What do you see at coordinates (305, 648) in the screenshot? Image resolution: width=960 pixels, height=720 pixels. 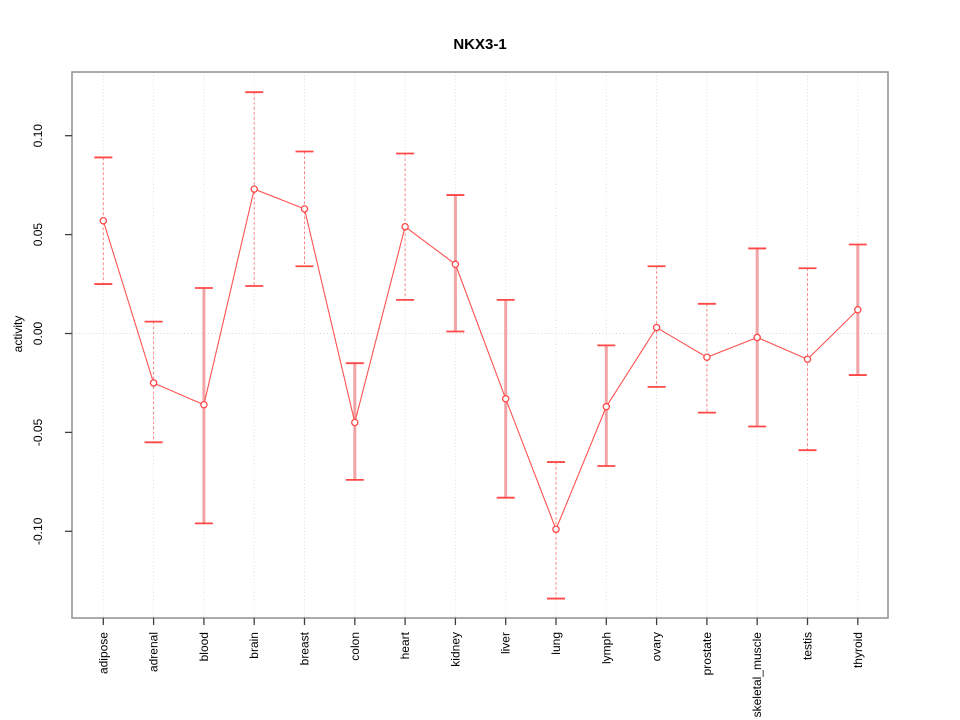 I see `x-tick-label: breast` at bounding box center [305, 648].